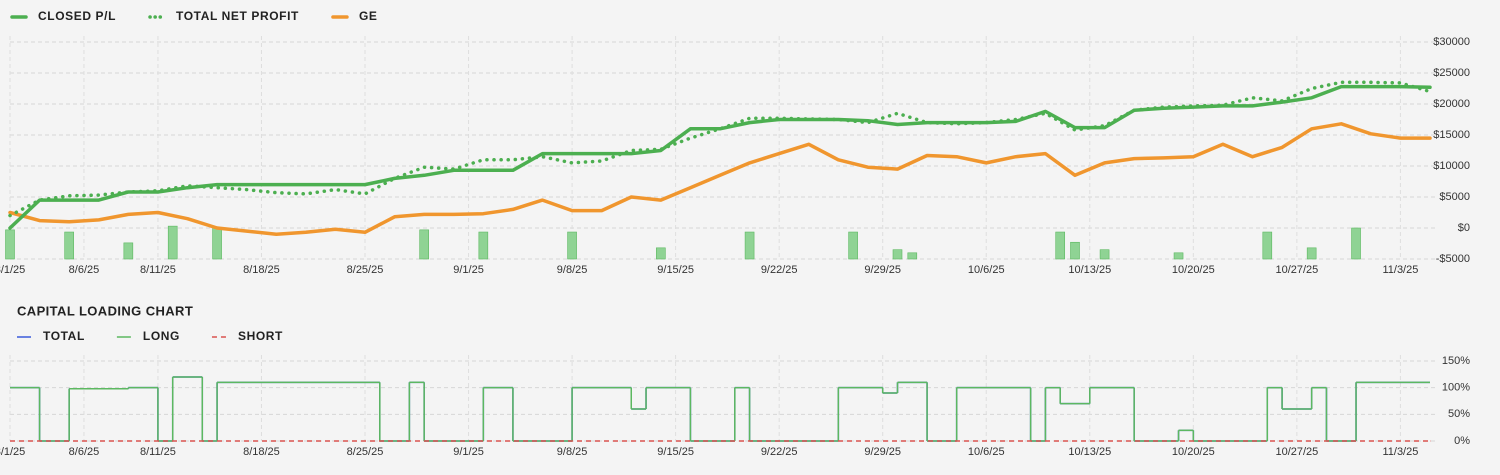 The height and width of the screenshot is (475, 1500). Describe the element at coordinates (105, 310) in the screenshot. I see `chart-title: CAPITAL LOADING CHART` at that location.